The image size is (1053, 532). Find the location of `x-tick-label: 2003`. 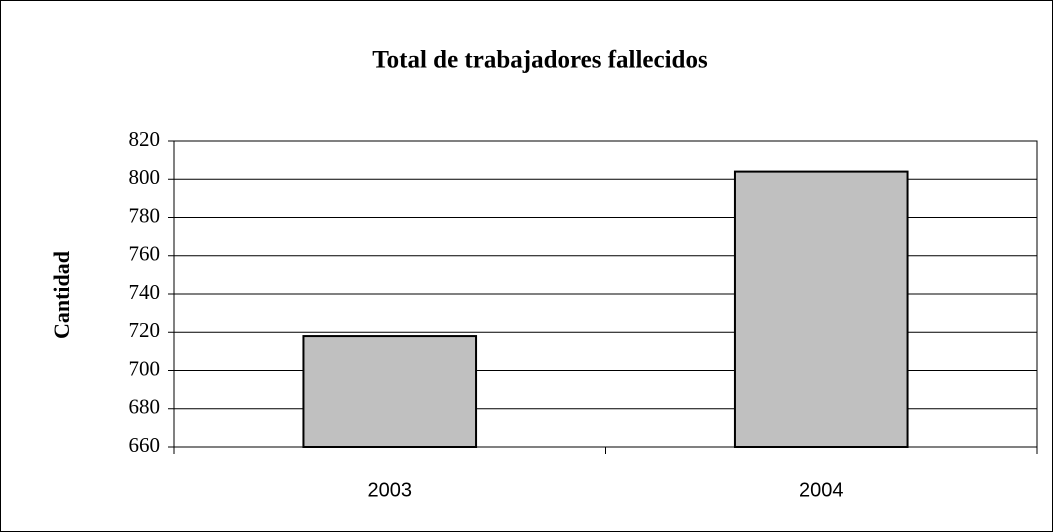

x-tick-label: 2003 is located at coordinates (390, 490).